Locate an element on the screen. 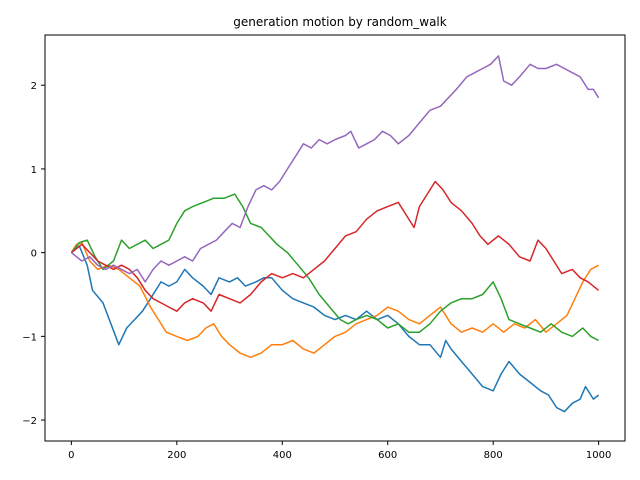 The height and width of the screenshot is (480, 640). chart-title: generation motion by random_walk is located at coordinates (339, 22).